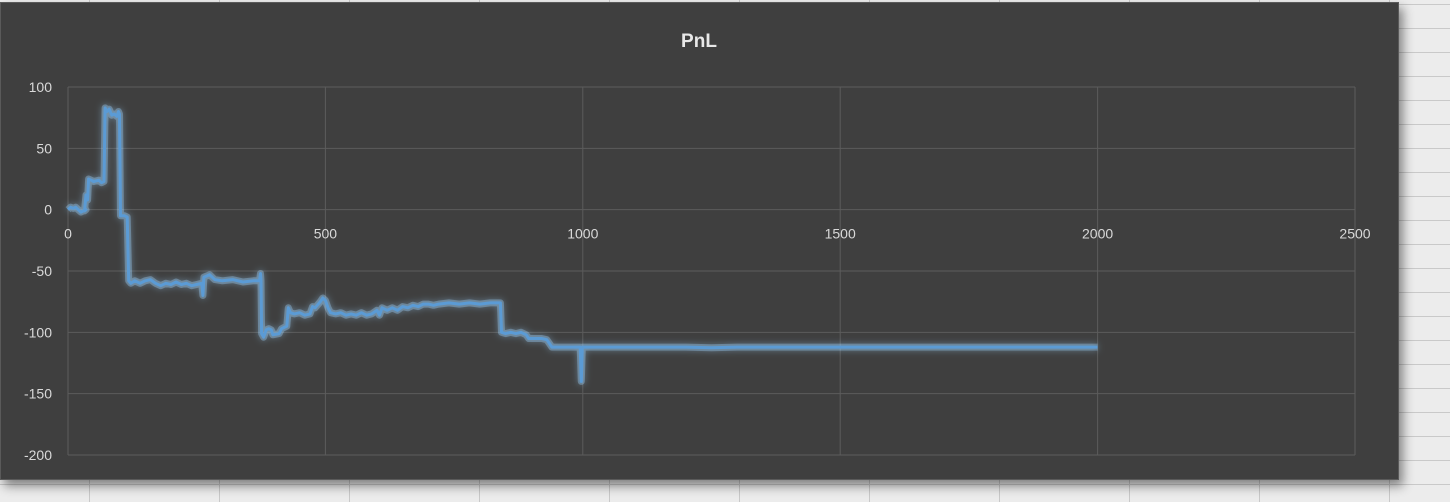 The image size is (1450, 502). Describe the element at coordinates (44, 148) in the screenshot. I see `y-tick-label: 50` at that location.